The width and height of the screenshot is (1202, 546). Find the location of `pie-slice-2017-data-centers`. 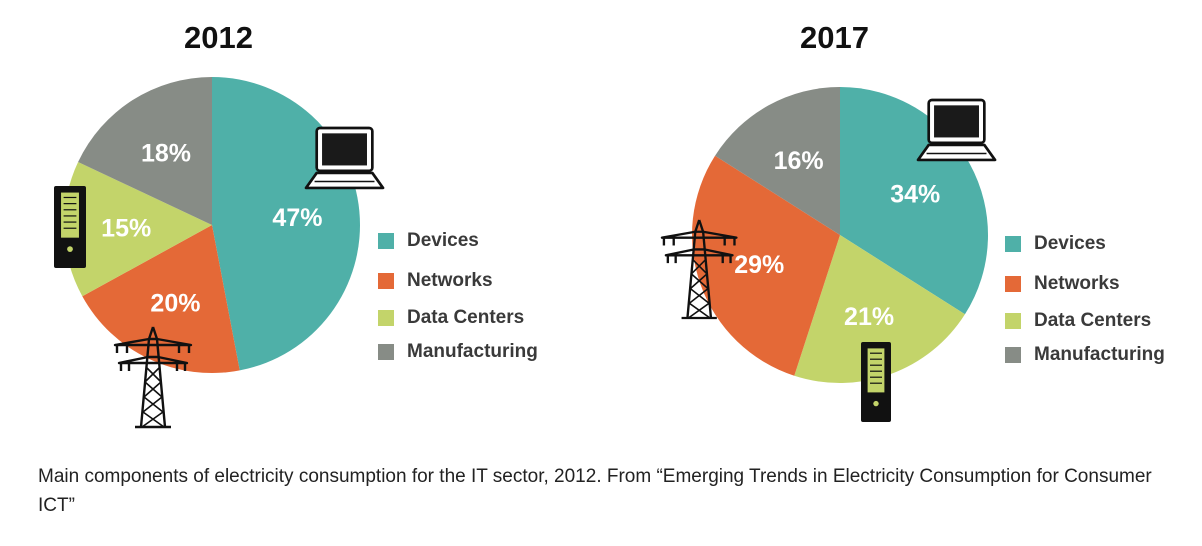

pie-slice-2017-data-centers is located at coordinates (879, 309).